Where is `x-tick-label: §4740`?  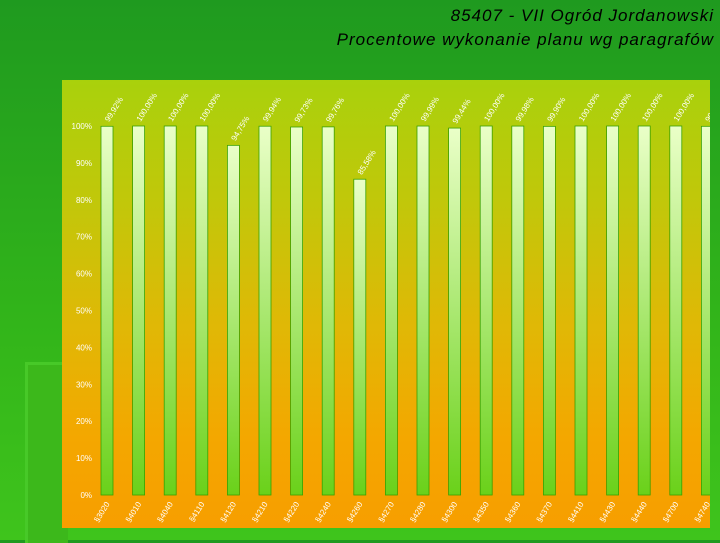
x-tick-label: §4740 is located at coordinates (701, 512).